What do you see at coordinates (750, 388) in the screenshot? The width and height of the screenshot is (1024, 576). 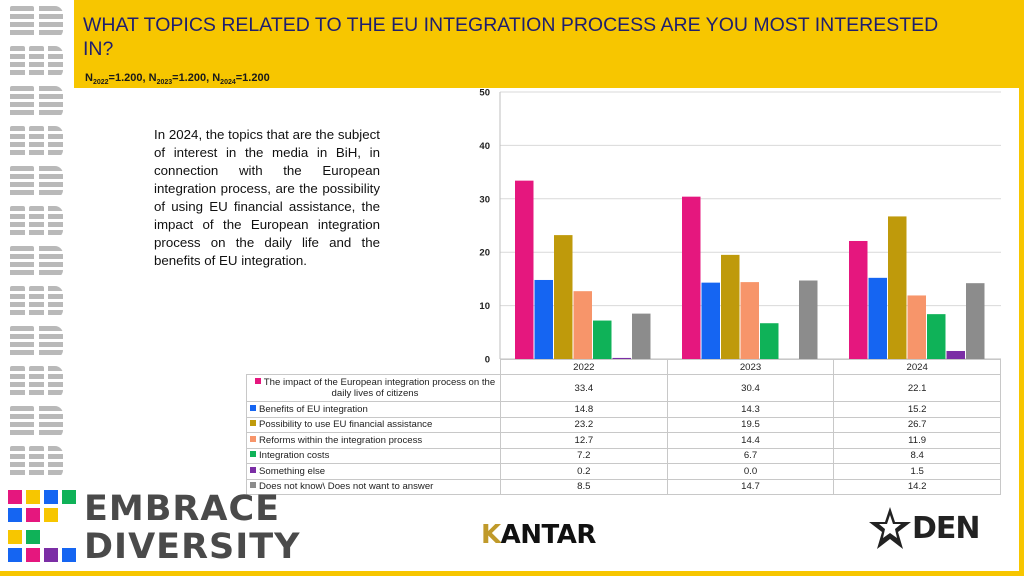 I see `table-cell-value: 30.4` at bounding box center [750, 388].